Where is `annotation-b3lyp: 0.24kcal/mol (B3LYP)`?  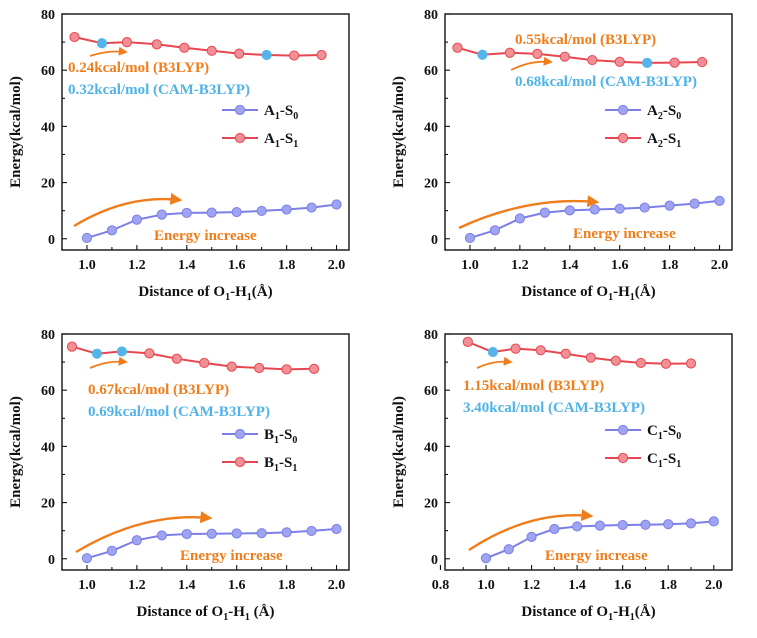
annotation-b3lyp: 0.24kcal/mol (B3LYP) is located at coordinates (138, 68).